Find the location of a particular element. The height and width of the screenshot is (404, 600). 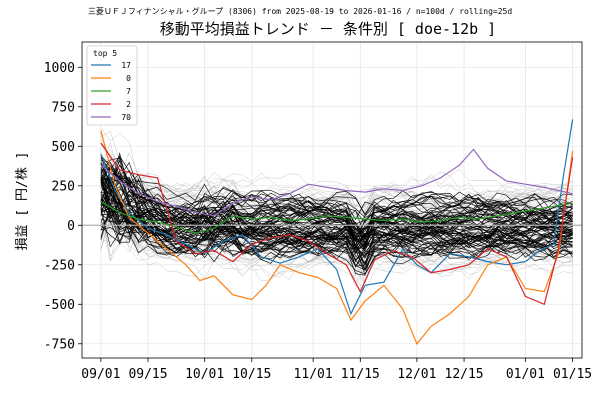

chart-title: 移動平均損益トレンド － 条件別 [ doe-12b ] is located at coordinates (328, 29).